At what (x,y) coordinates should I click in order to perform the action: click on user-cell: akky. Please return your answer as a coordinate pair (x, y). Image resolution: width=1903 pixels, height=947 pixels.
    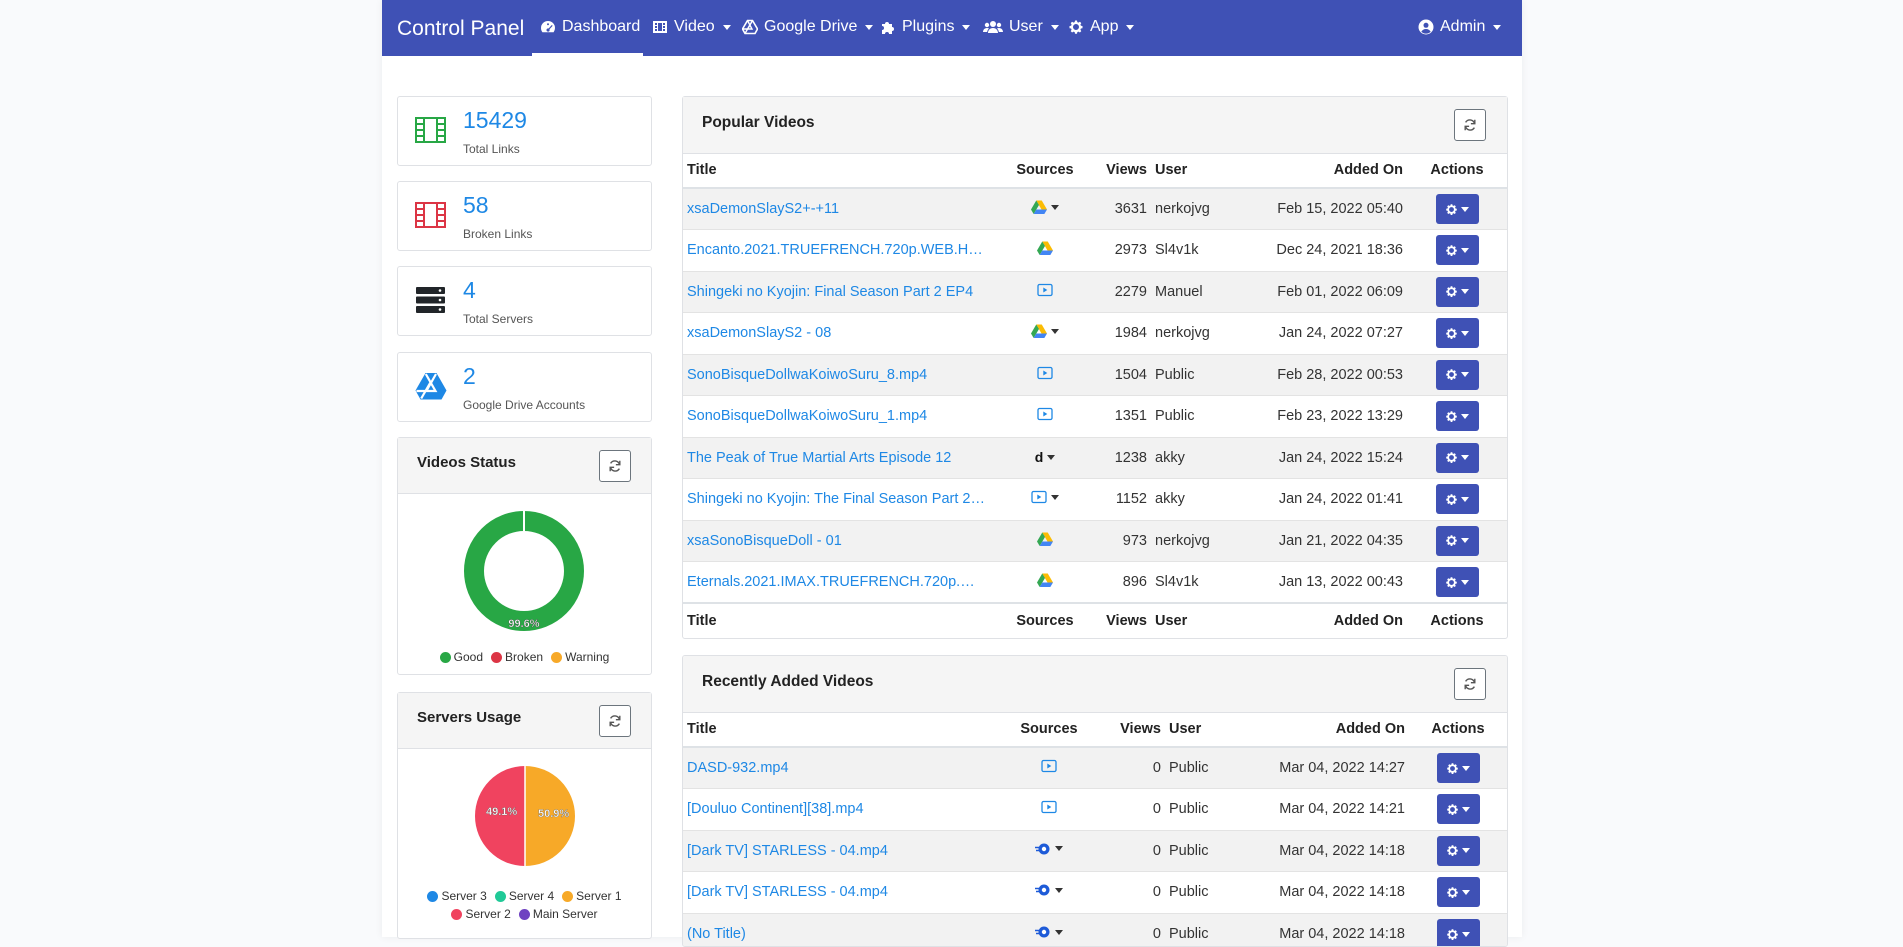
    Looking at the image, I should click on (1170, 499).